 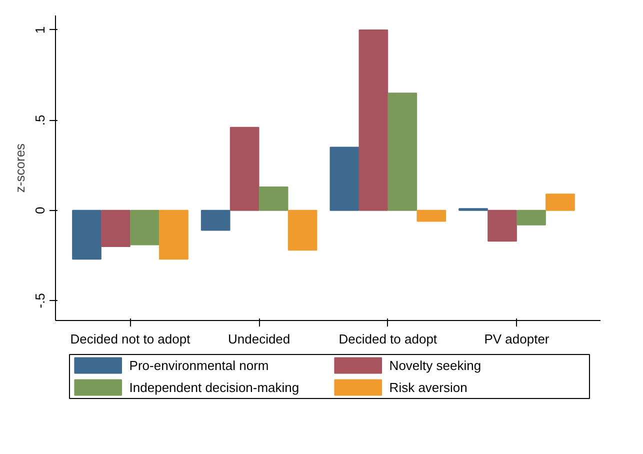 I want to click on x-tick-label: Decided not to adopt, so click(x=130, y=339).